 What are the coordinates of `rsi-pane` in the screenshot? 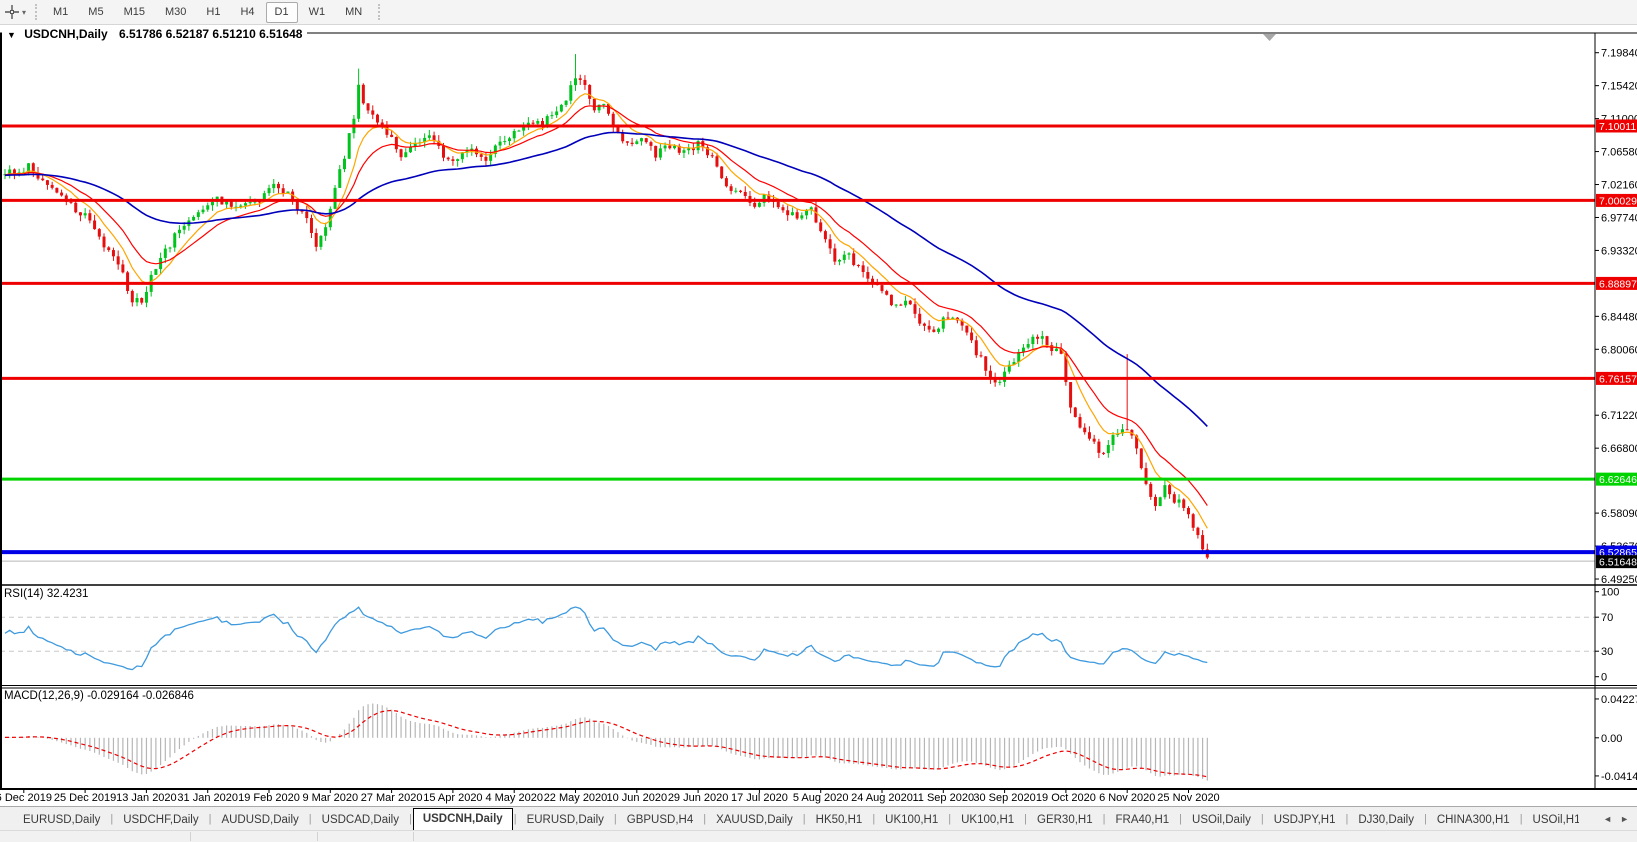 It's located at (797, 638).